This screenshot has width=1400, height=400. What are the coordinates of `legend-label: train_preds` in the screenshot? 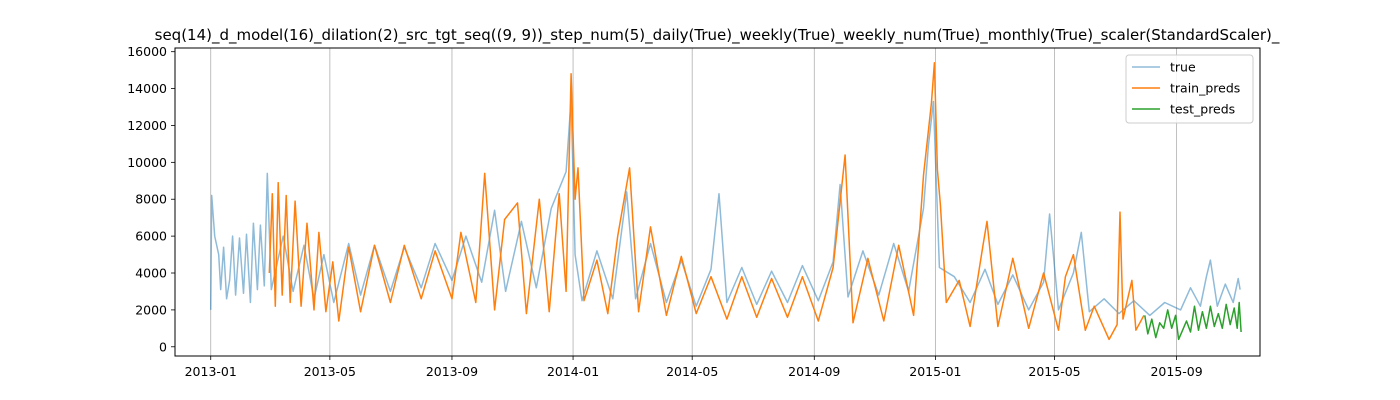 It's located at (1205, 88).